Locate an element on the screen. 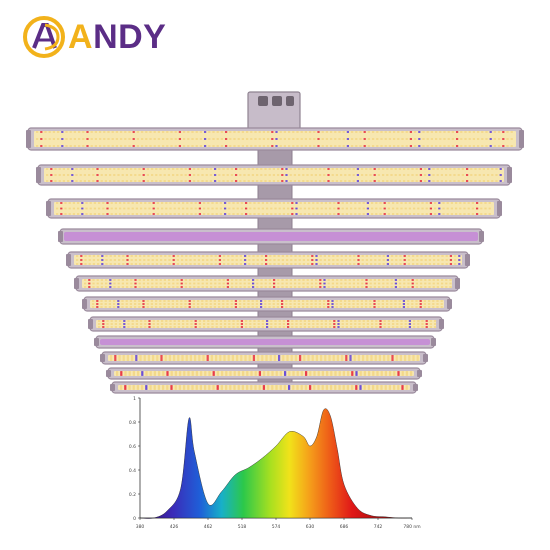 The height and width of the screenshot is (550, 550). x-tick-label: 742 is located at coordinates (378, 527).